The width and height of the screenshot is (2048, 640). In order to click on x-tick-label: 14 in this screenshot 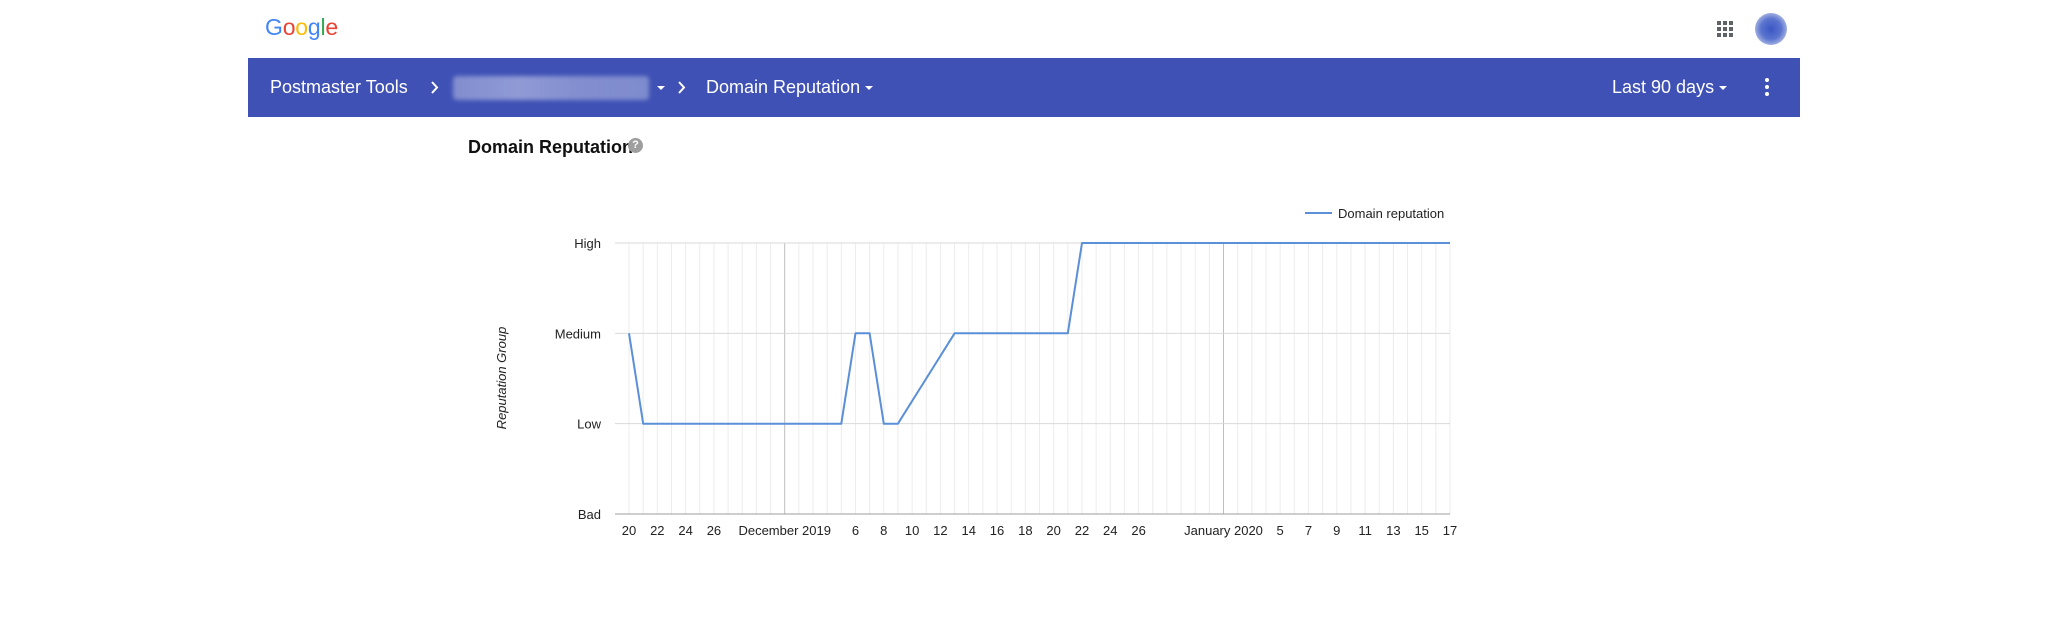, I will do `click(968, 530)`.